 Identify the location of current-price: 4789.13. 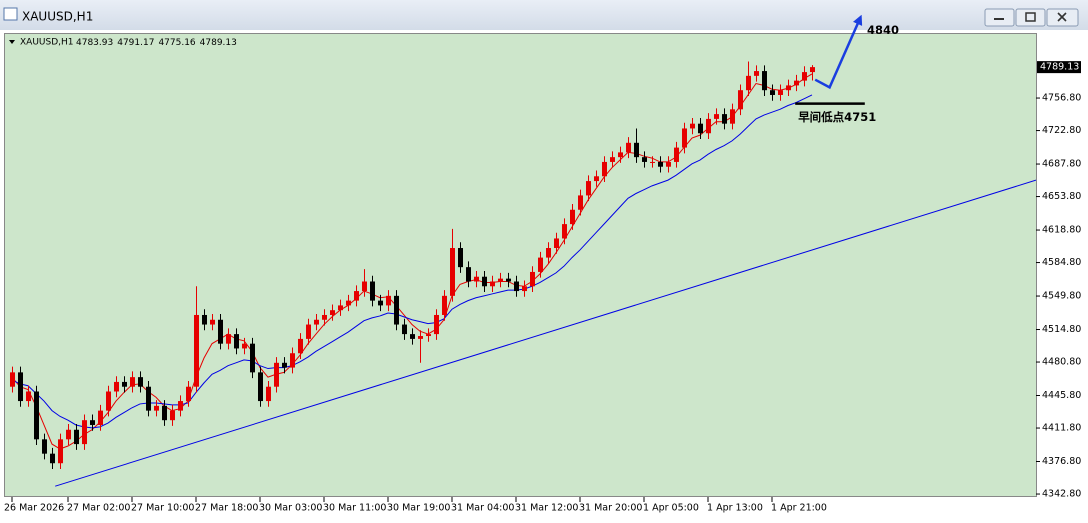
(1059, 67).